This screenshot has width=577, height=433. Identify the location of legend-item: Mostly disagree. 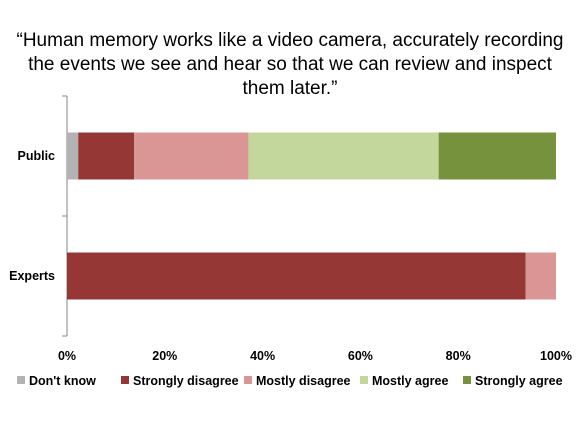
(297, 381).